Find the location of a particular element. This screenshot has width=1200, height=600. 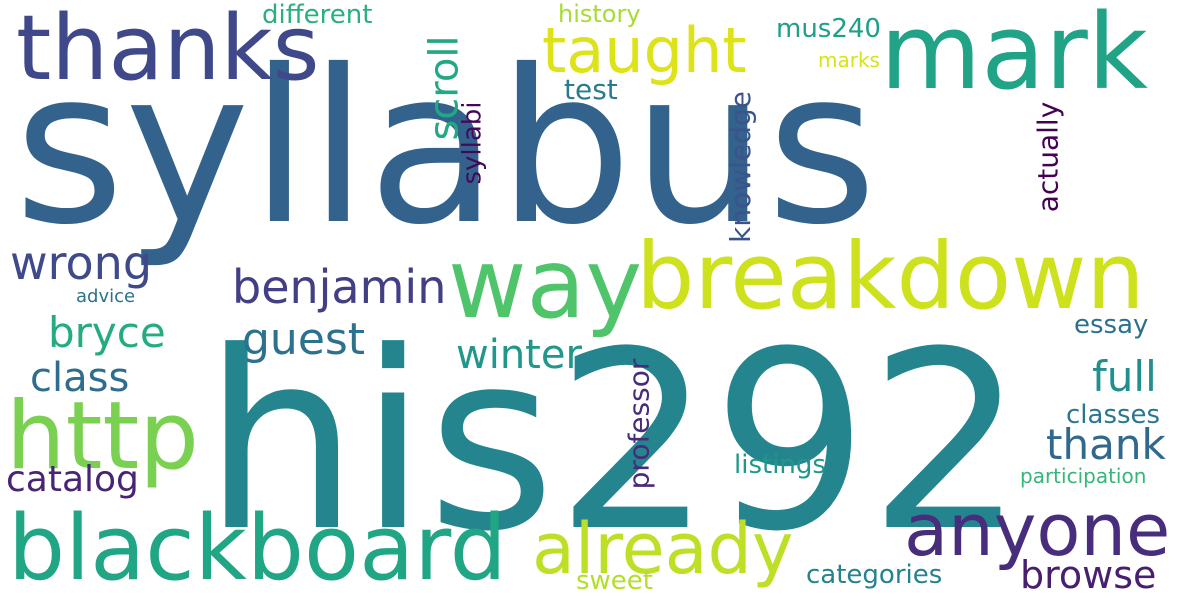

word-anyone: anyone is located at coordinates (1037, 530).